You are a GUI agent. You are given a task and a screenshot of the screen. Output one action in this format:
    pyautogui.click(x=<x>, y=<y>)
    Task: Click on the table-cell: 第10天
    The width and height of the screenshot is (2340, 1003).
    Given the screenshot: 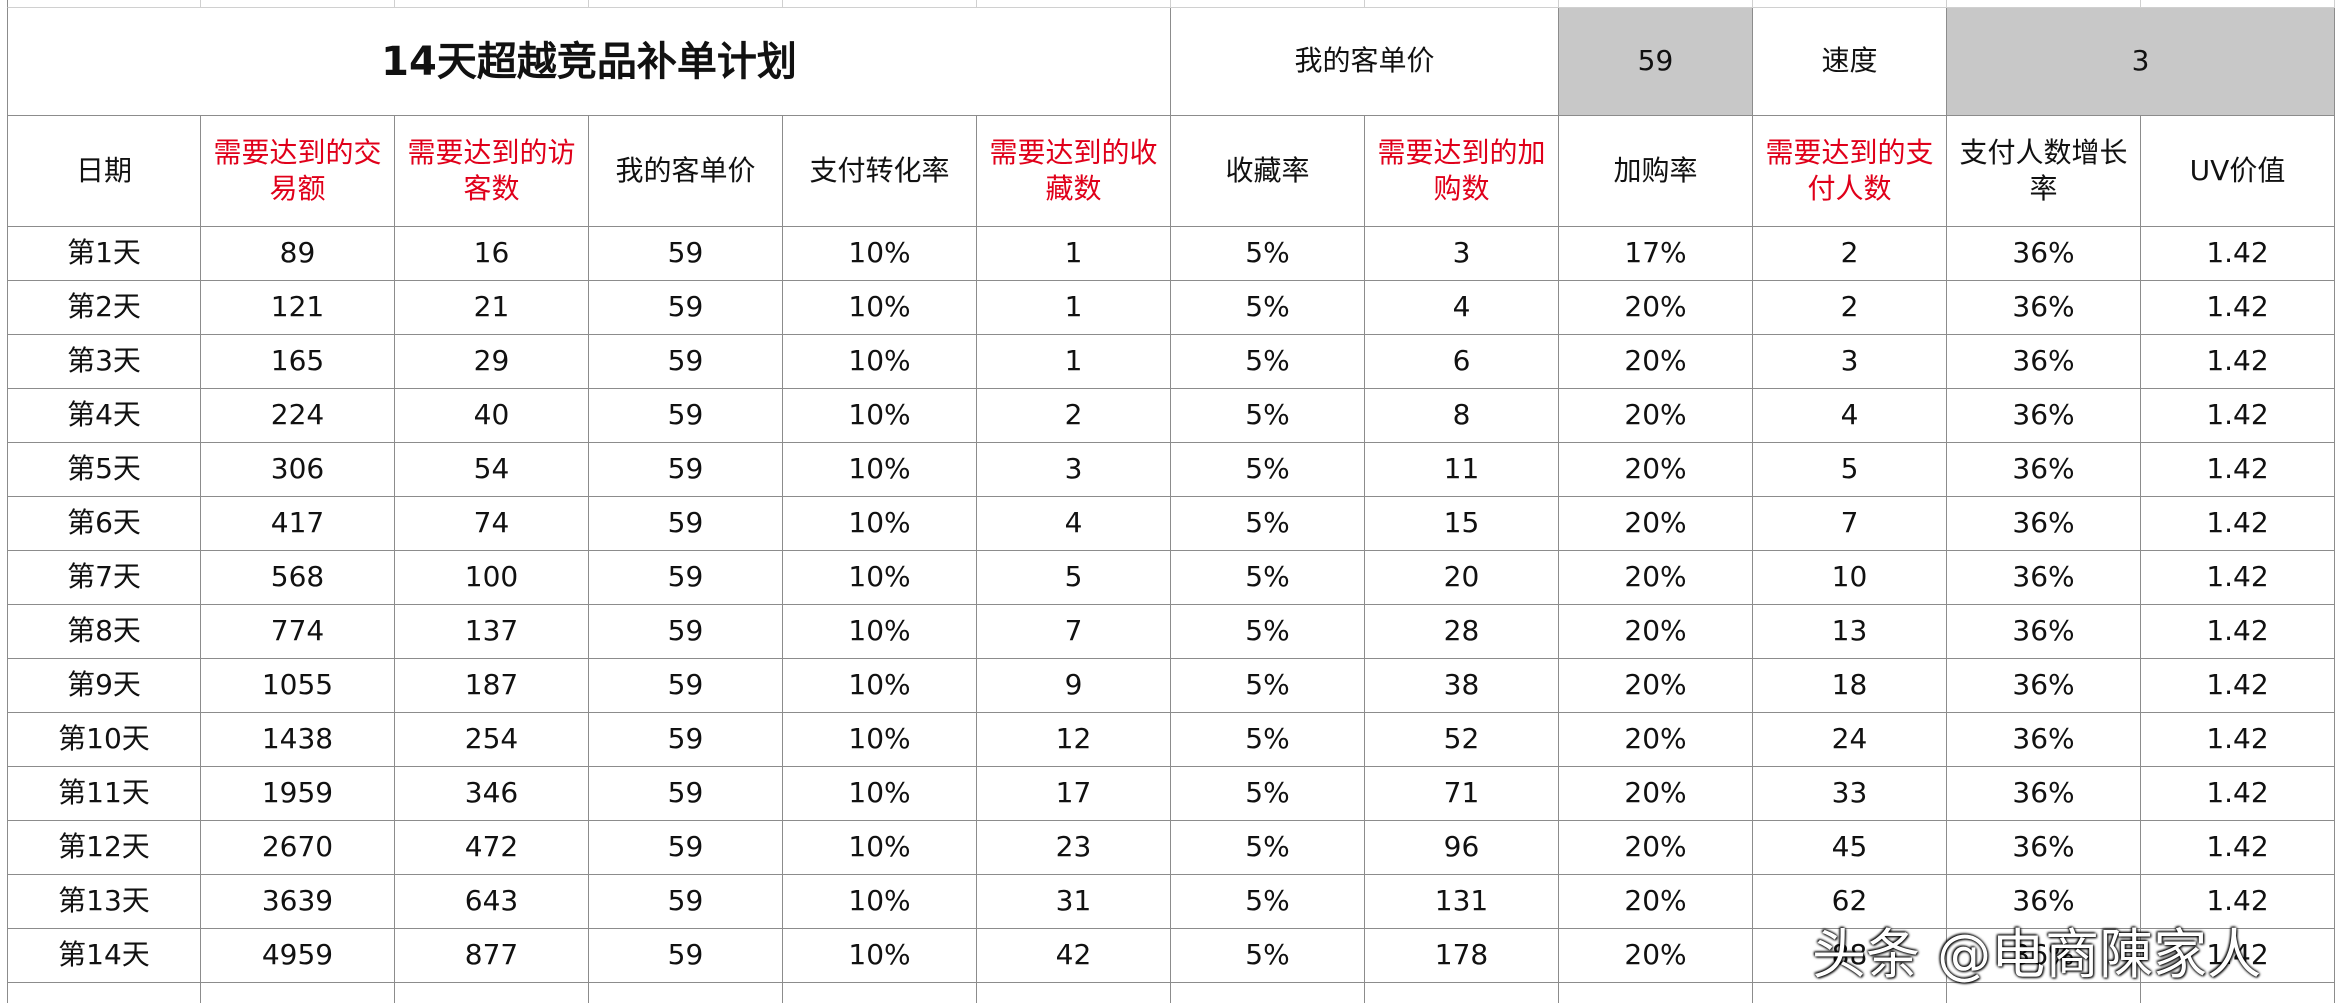 What is the action you would take?
    pyautogui.click(x=104, y=740)
    